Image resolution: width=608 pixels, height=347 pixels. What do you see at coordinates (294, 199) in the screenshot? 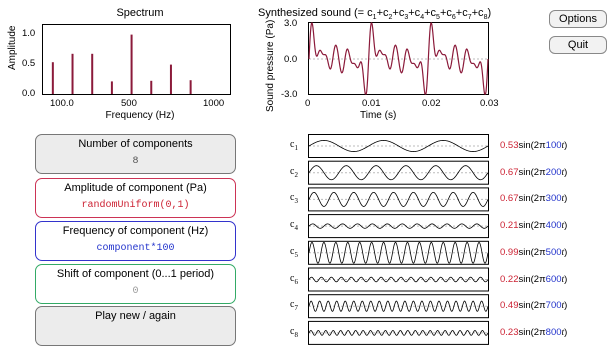
I see `component-label: c3` at bounding box center [294, 199].